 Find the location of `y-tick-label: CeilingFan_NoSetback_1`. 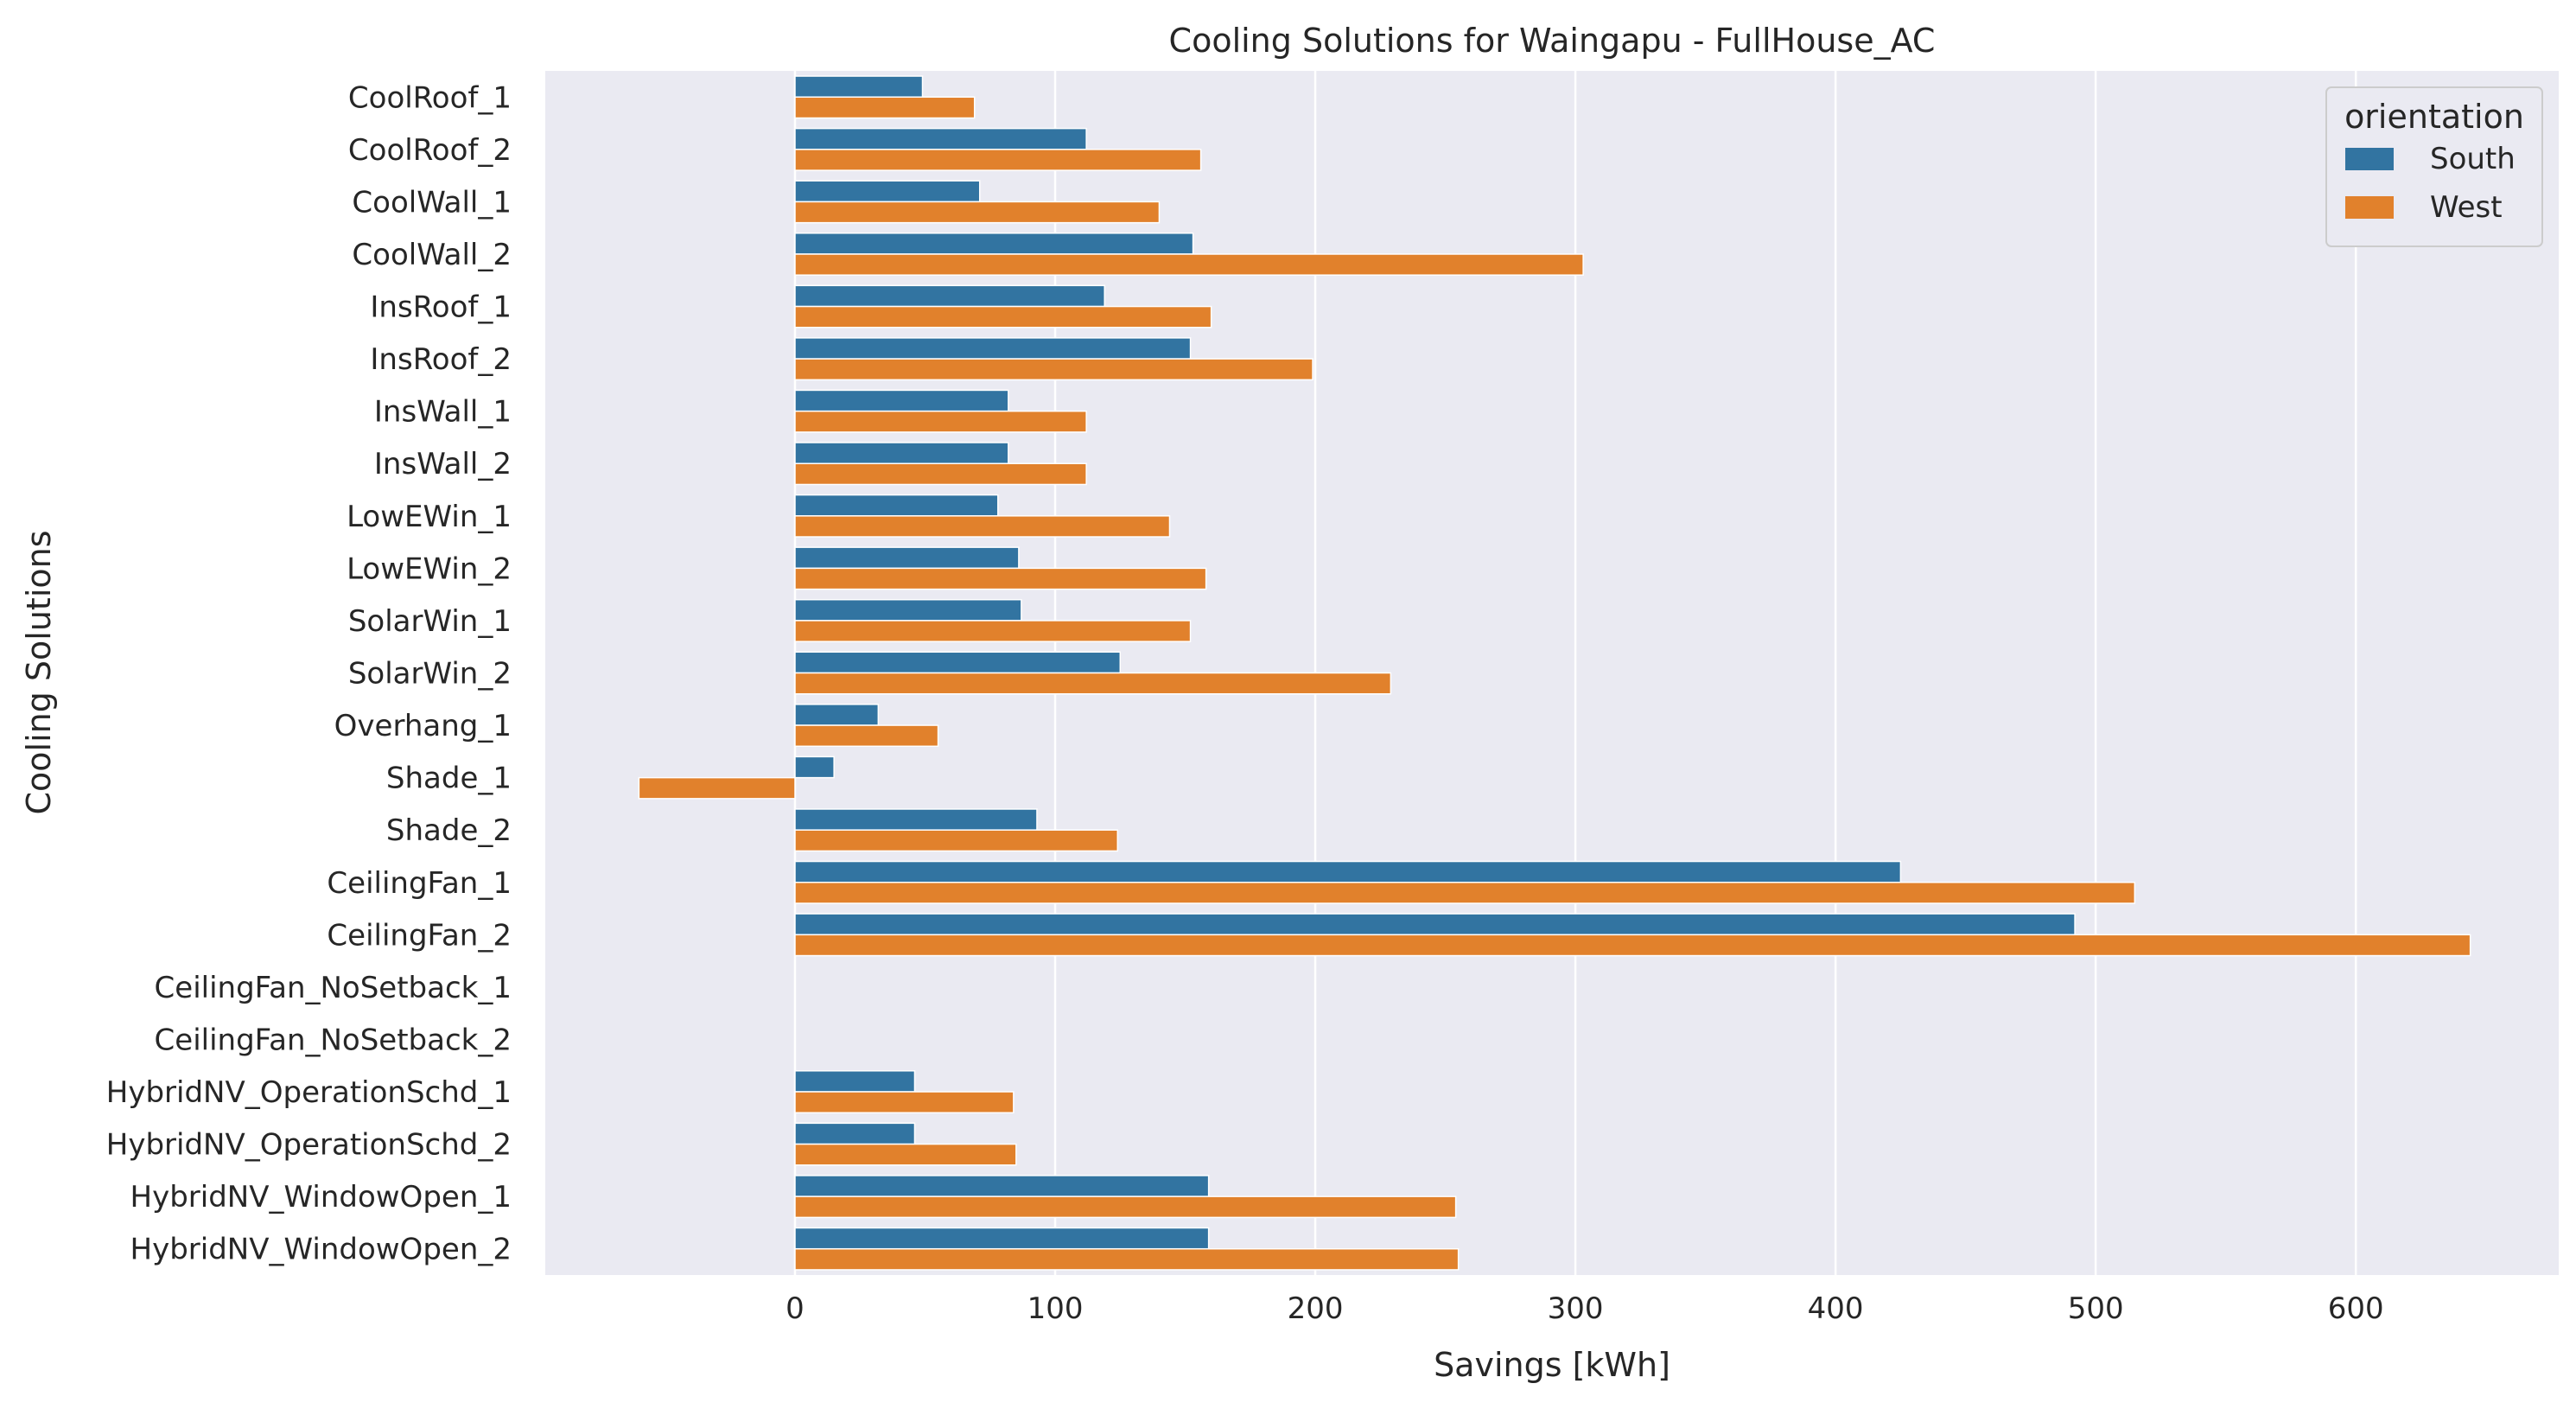

y-tick-label: CeilingFan_NoSetback_1 is located at coordinates (333, 988).